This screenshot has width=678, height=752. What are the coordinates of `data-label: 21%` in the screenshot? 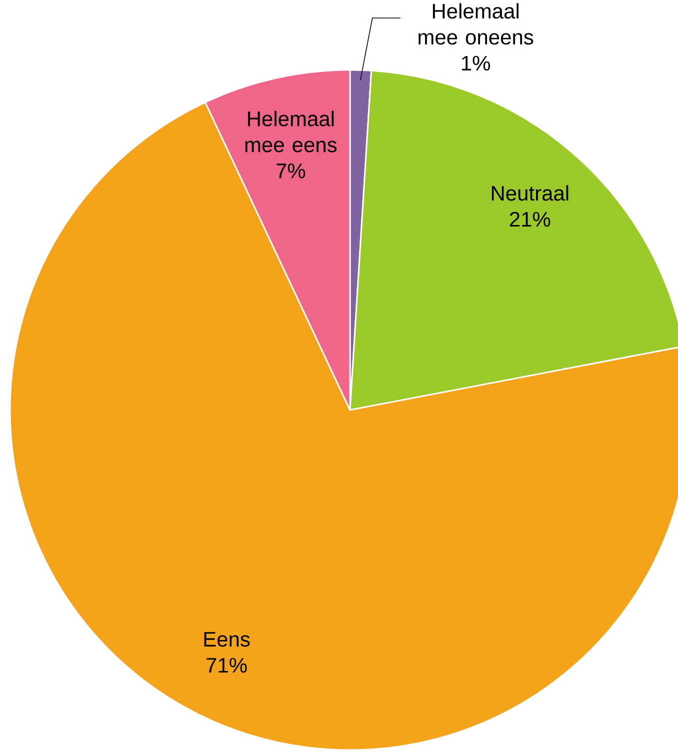 It's located at (530, 219).